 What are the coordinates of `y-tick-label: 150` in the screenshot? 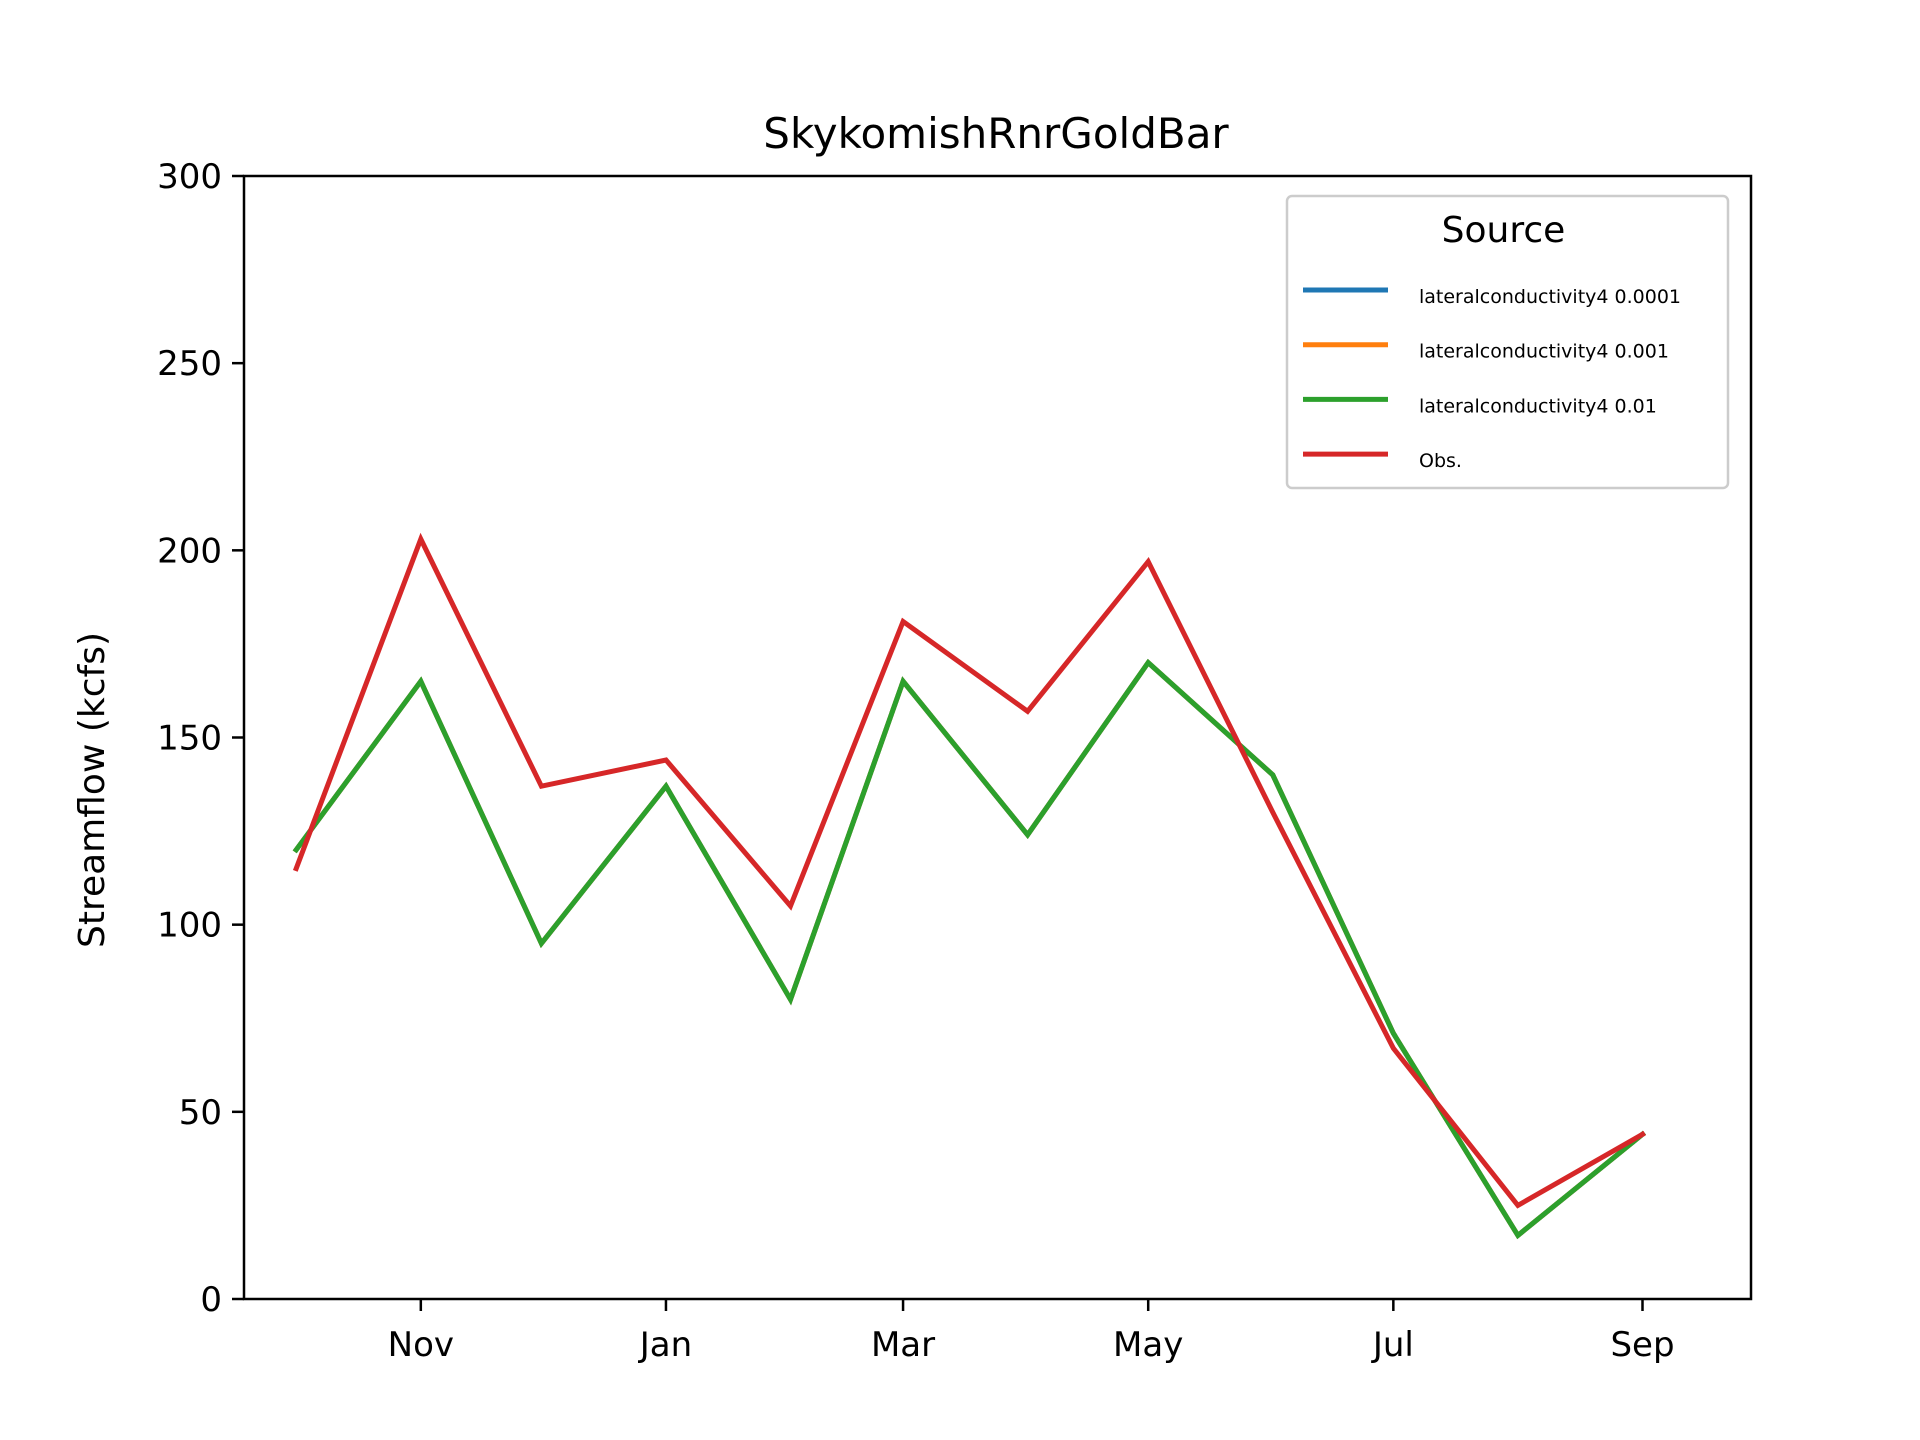 It's located at (189, 739).